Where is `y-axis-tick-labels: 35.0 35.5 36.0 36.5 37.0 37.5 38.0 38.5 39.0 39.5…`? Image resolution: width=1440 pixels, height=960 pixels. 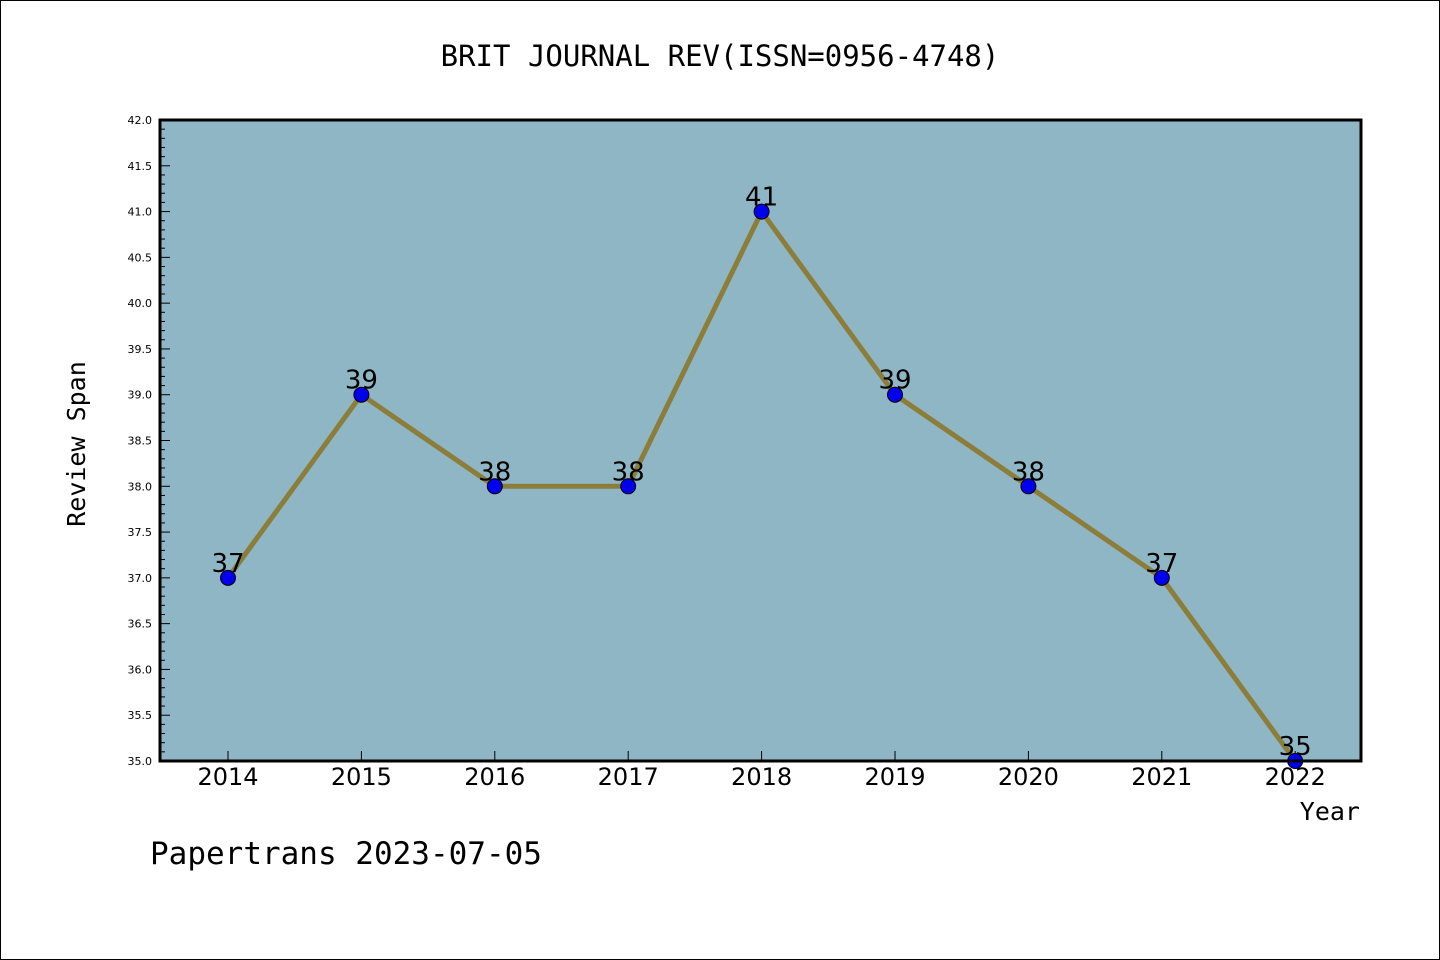 y-axis-tick-labels: 35.0 35.5 36.0 36.5 37.0 37.5 38.0 38.5 39.0 39.5… is located at coordinates (140, 441).